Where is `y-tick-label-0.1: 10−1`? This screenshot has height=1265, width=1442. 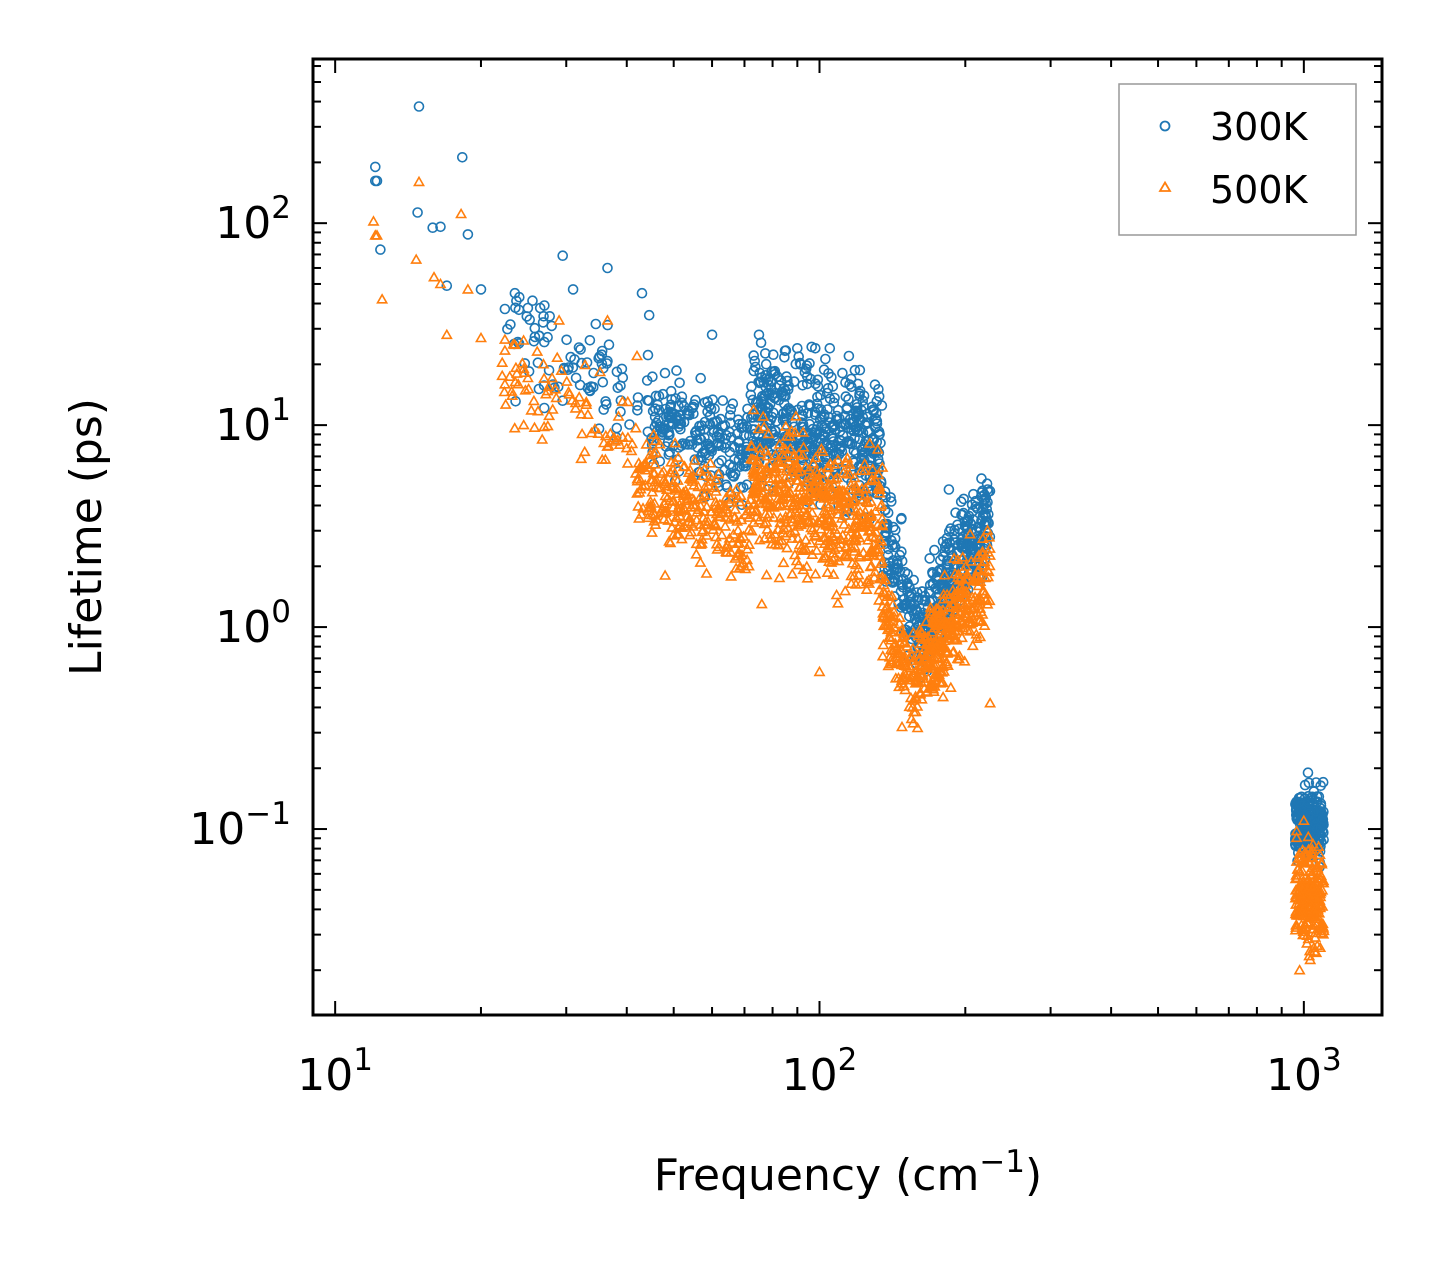
y-tick-label-0.1: 10−1 is located at coordinates (240, 825).